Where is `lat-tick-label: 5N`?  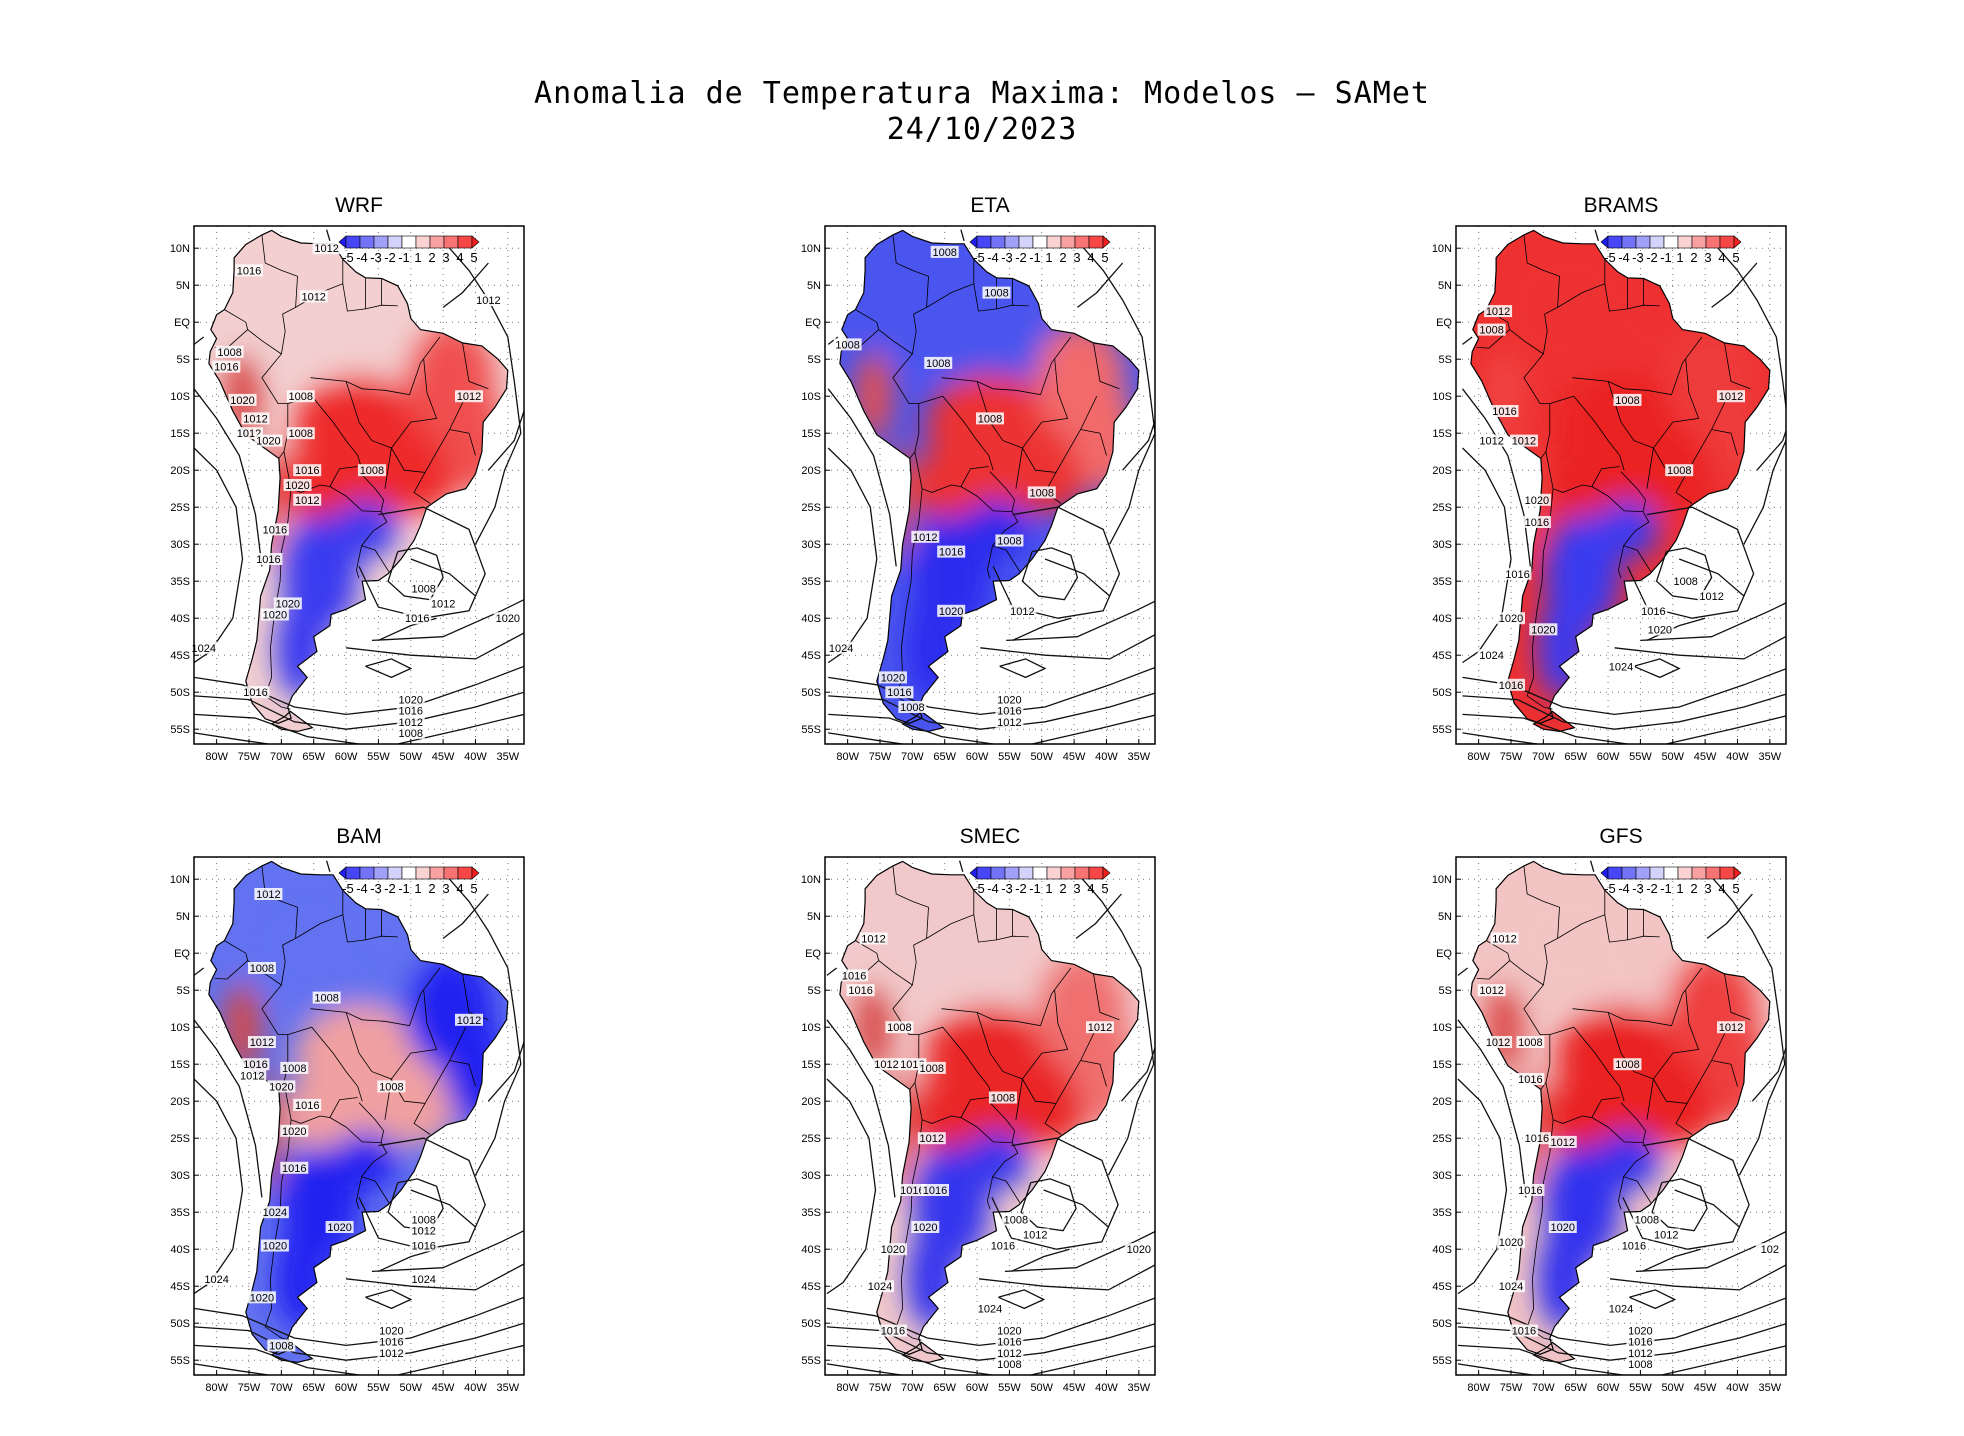 lat-tick-label: 5N is located at coordinates (814, 286).